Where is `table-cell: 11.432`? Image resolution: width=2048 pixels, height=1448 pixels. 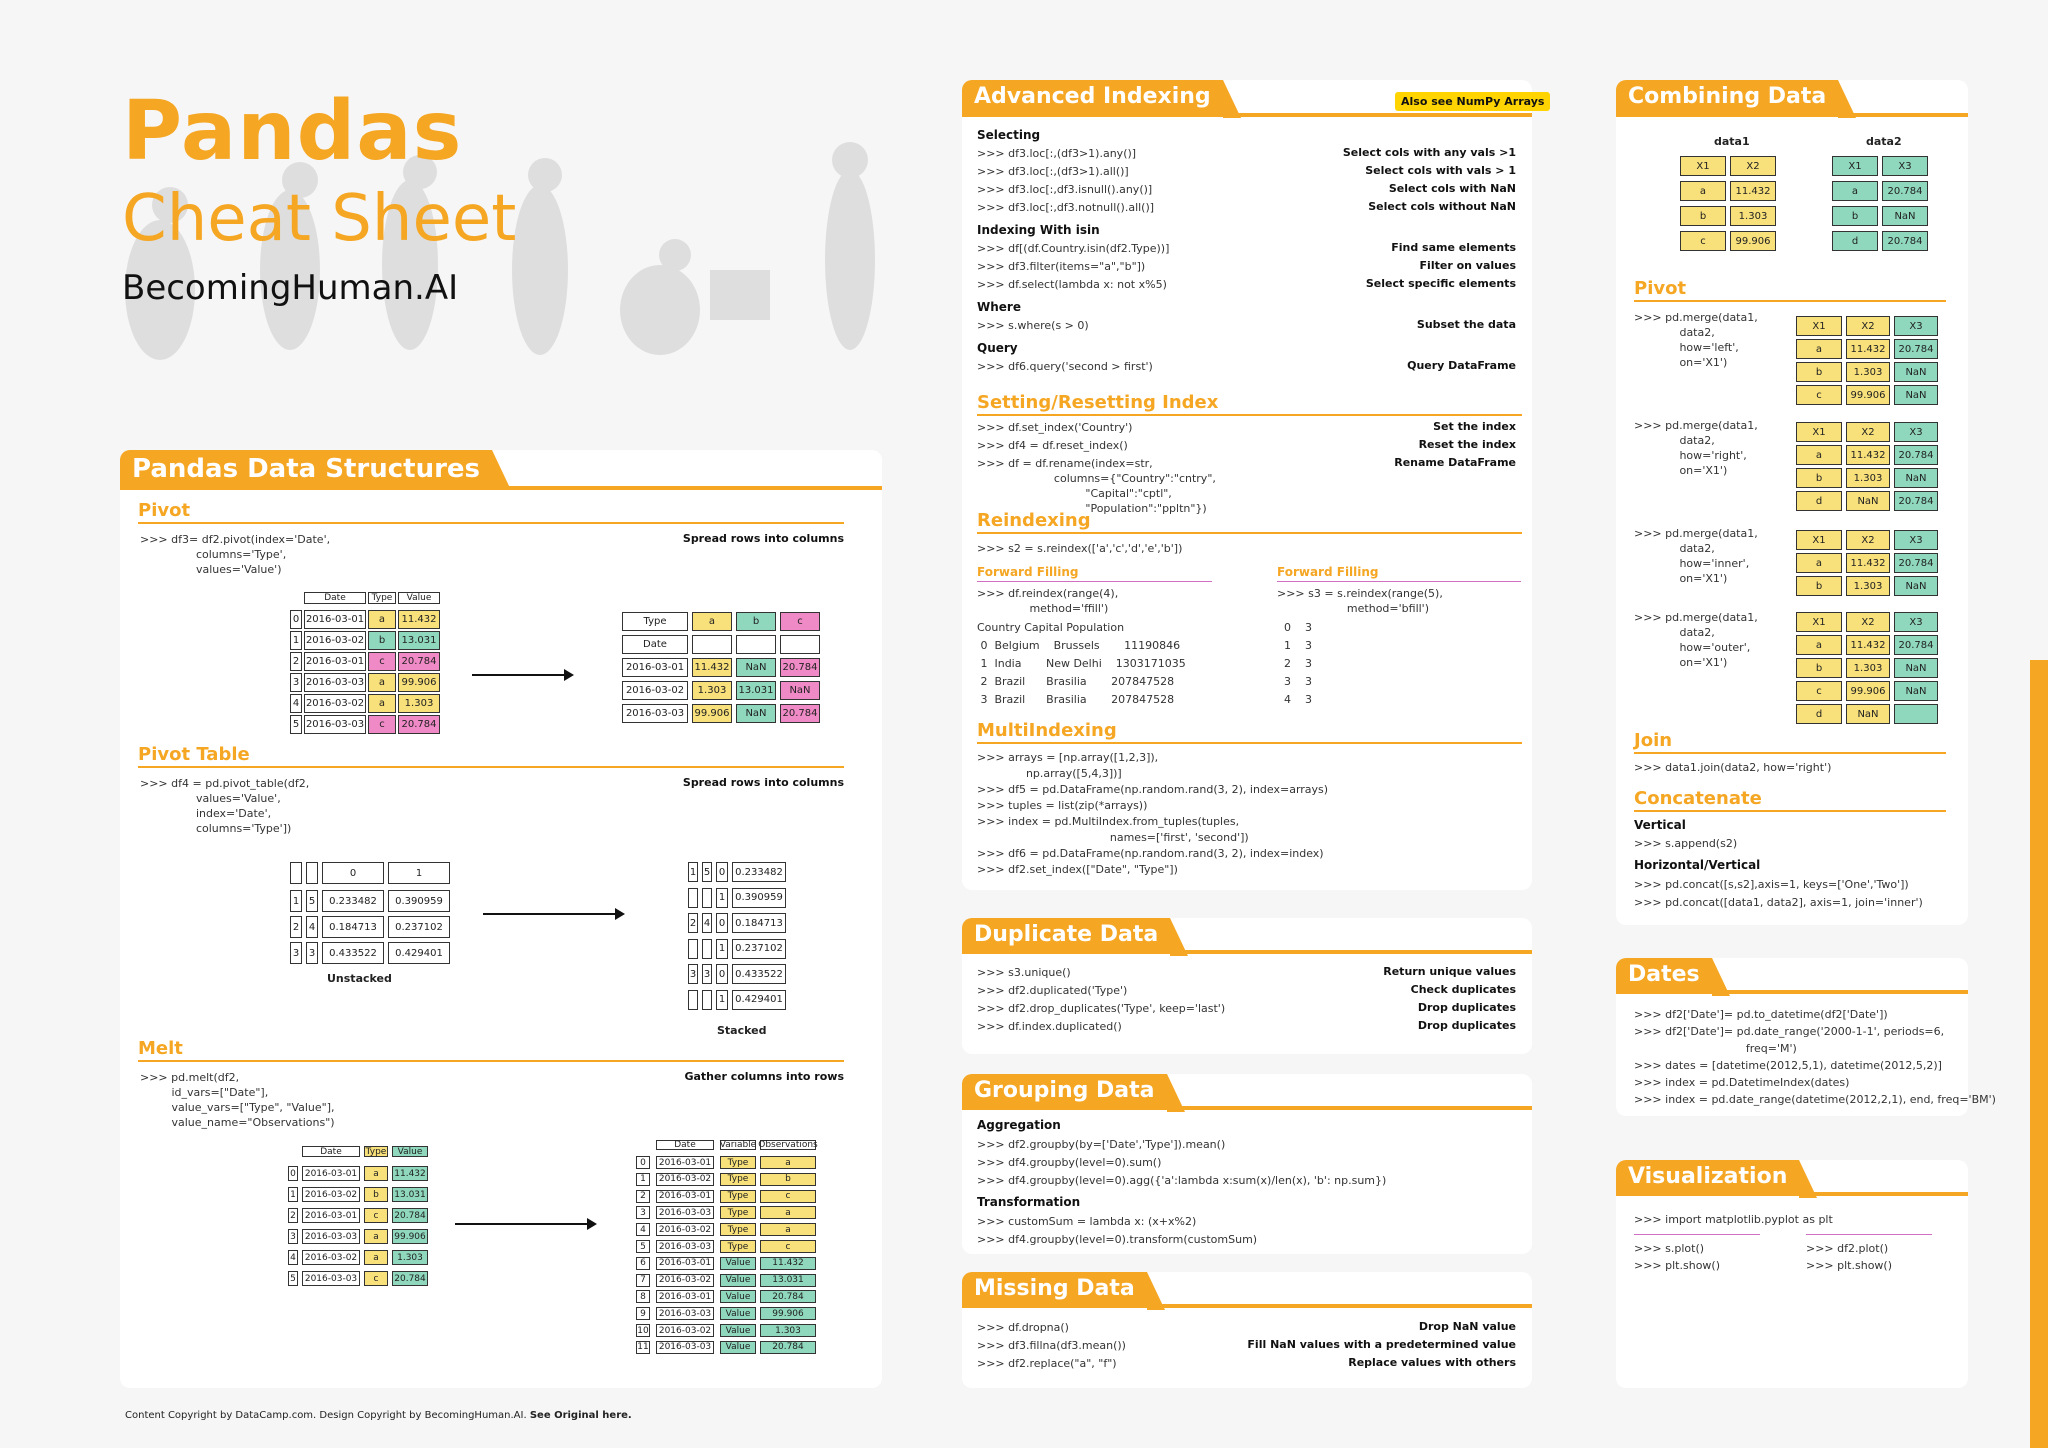 table-cell: 11.432 is located at coordinates (1868, 349).